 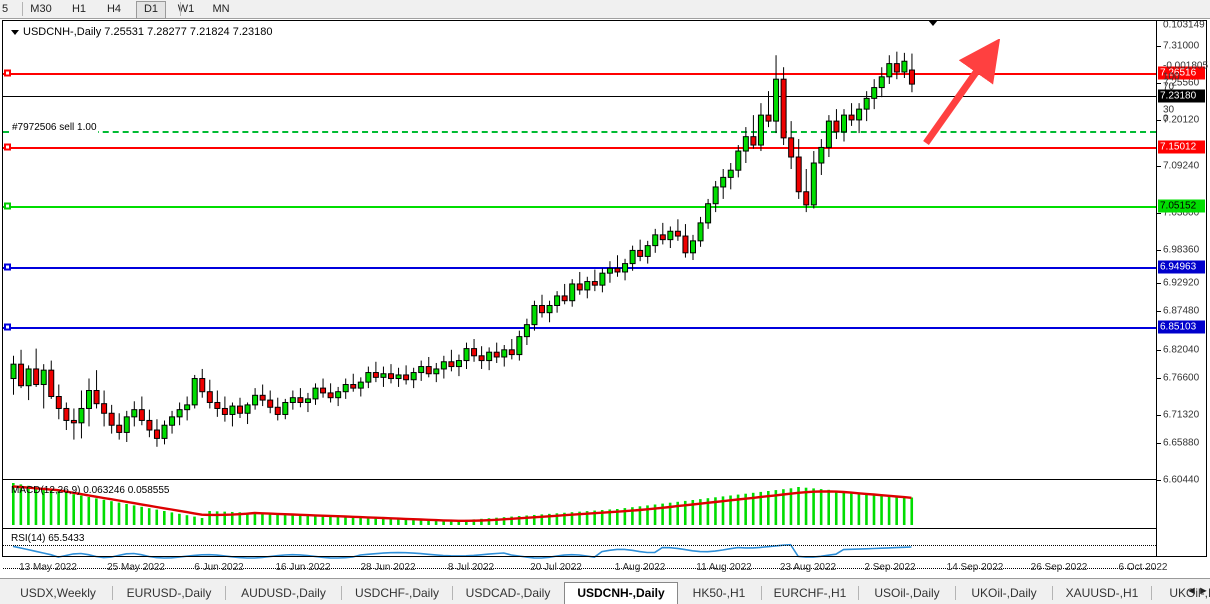 I want to click on timeframe-button-w1: W1, so click(x=186, y=9).